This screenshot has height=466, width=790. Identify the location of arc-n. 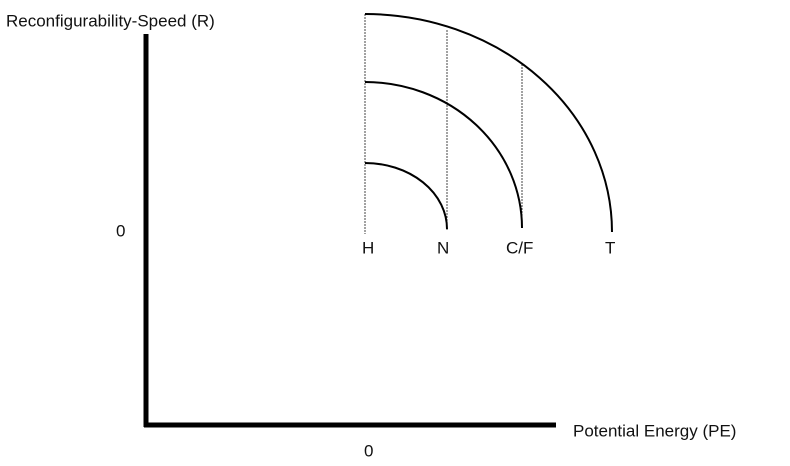
(406, 196).